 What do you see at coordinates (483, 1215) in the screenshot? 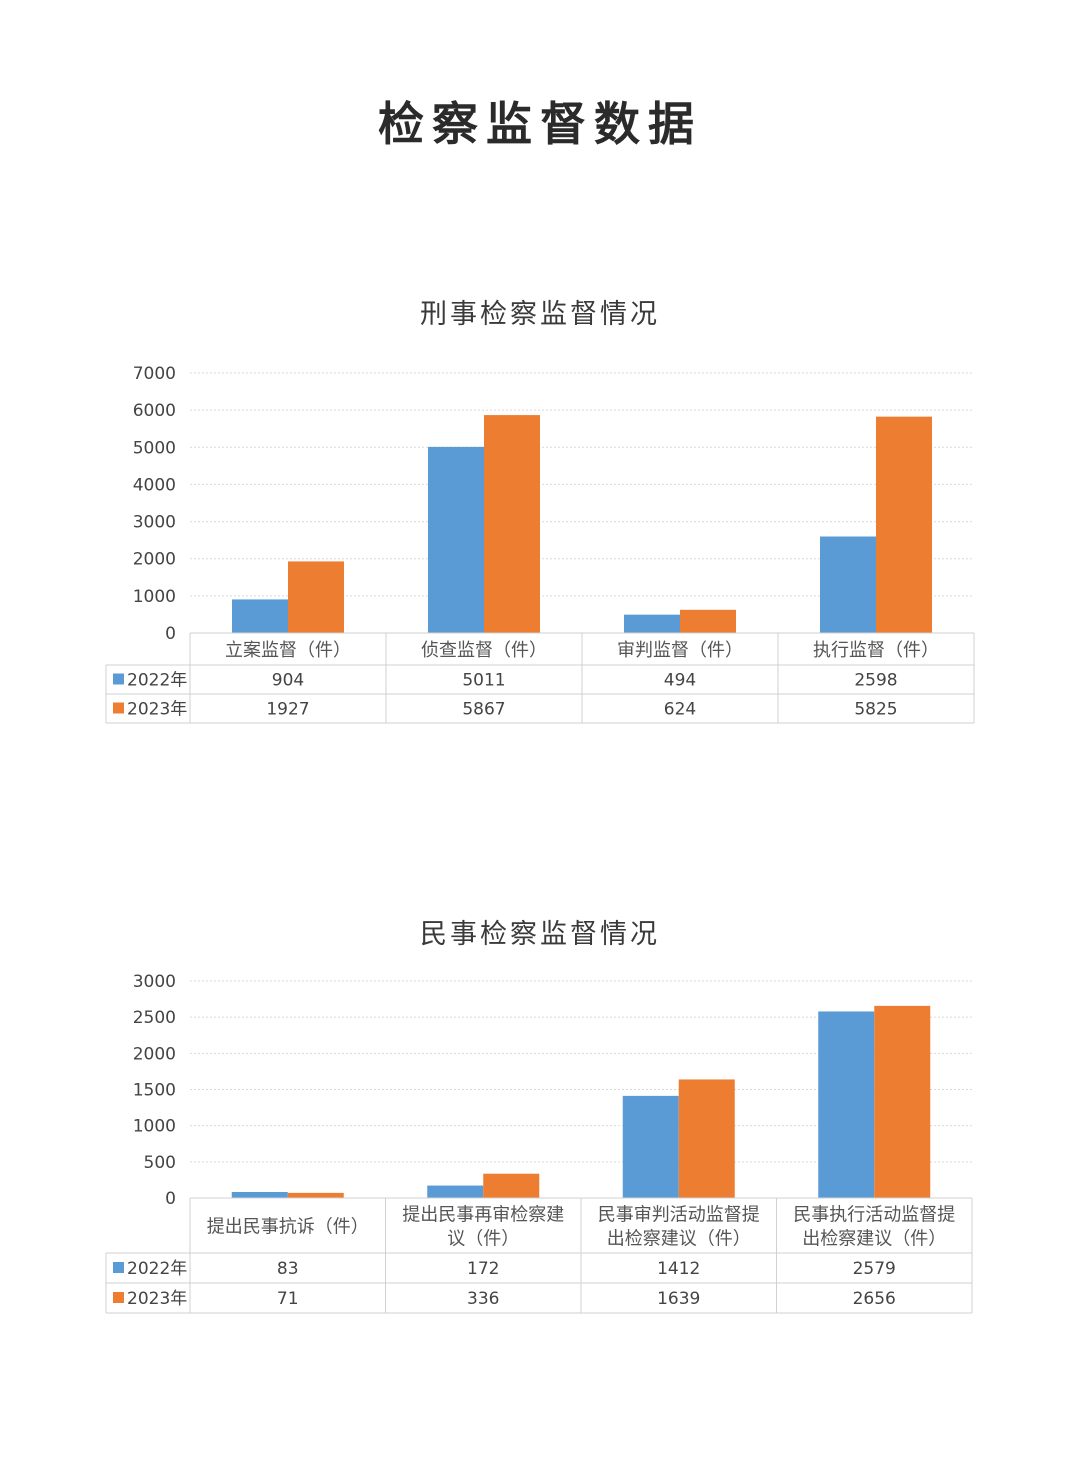
I see `x-category-label: 提出民事再审检察建` at bounding box center [483, 1215].